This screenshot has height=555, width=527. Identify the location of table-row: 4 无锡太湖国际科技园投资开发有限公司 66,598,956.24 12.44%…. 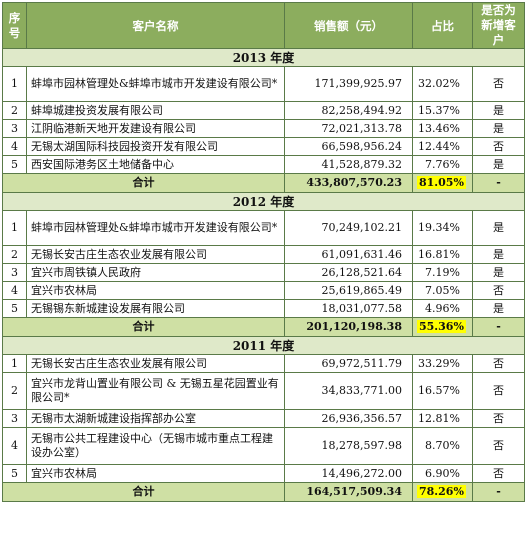
(263, 146).